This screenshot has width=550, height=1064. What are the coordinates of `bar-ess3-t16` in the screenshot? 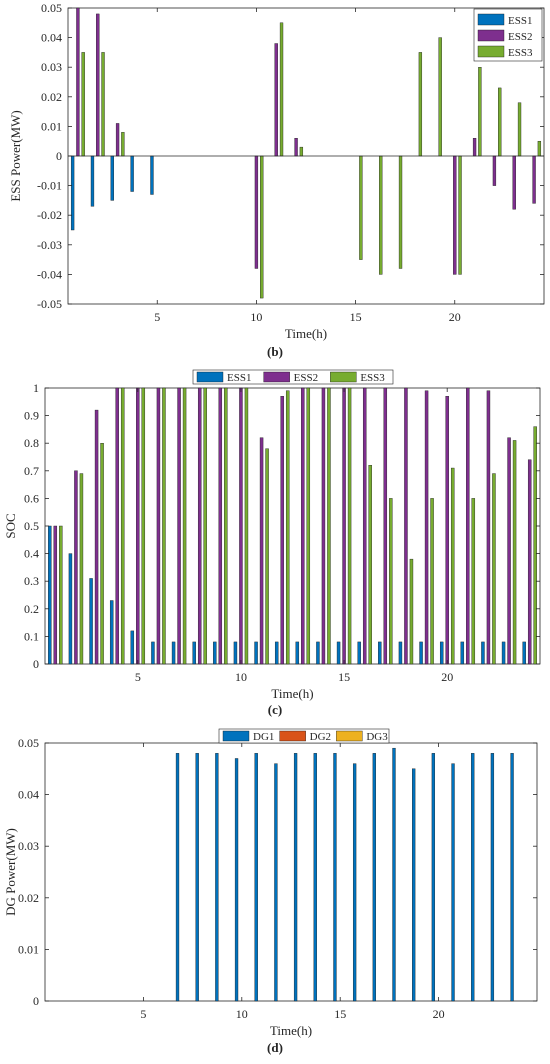 It's located at (370, 565).